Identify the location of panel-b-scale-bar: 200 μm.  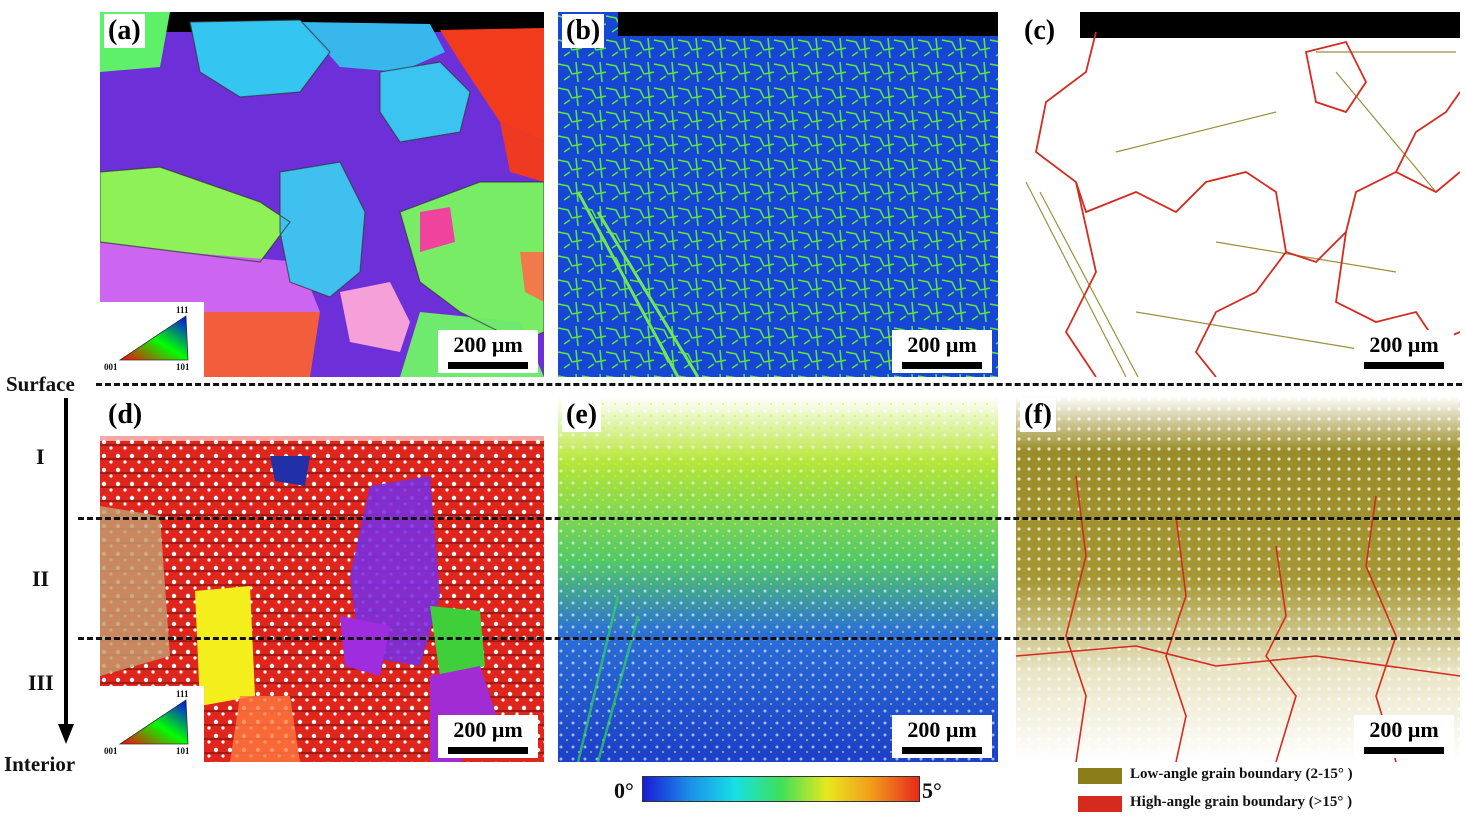
(942, 351).